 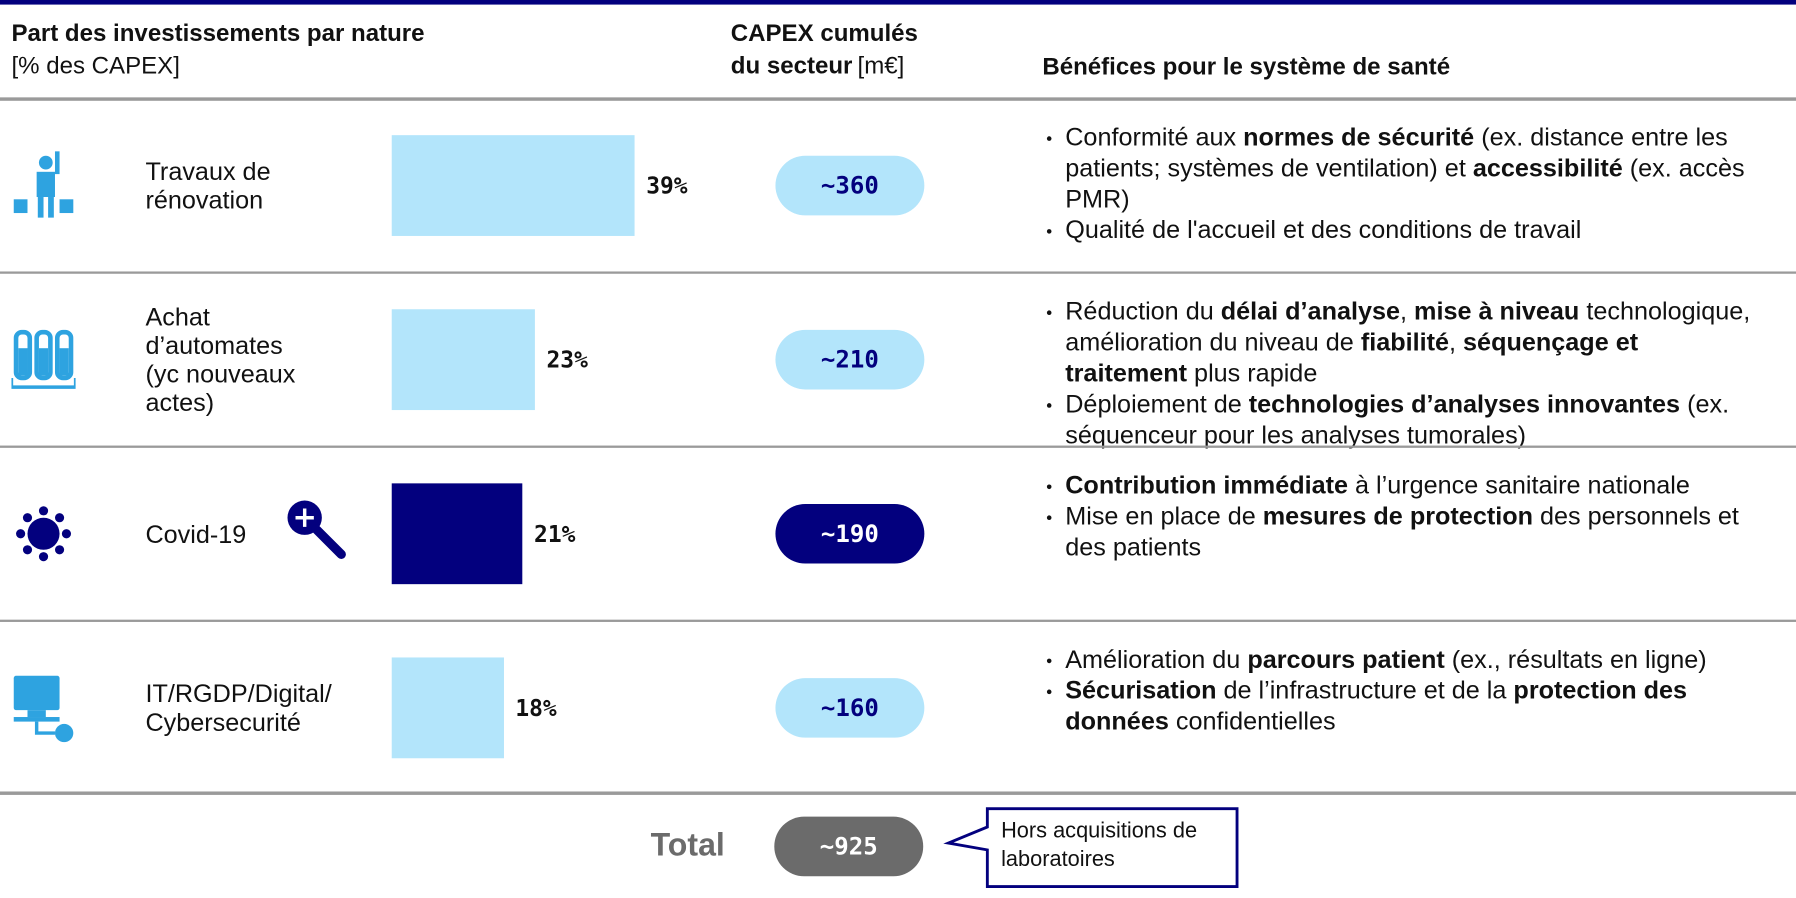 I want to click on col2-sub-wrap: du secteur [m€], so click(x=818, y=66).